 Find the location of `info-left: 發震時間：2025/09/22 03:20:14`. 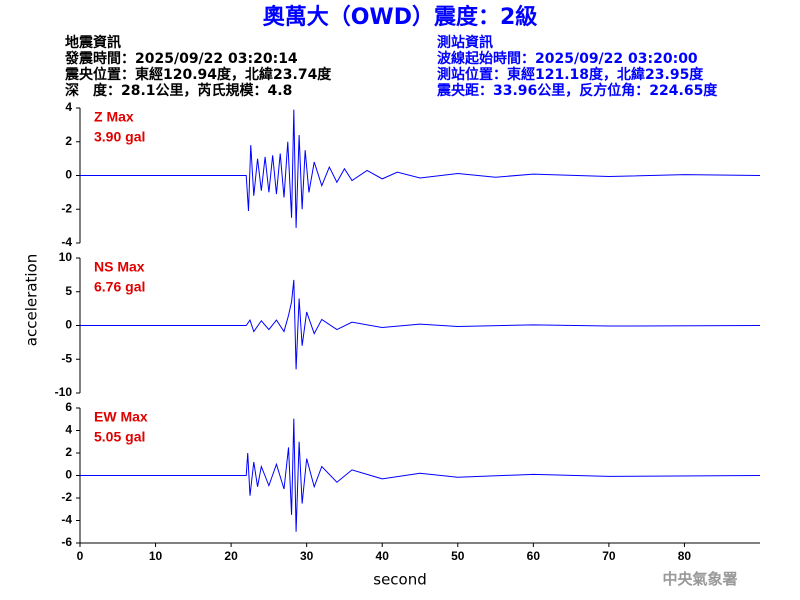

info-left: 發震時間：2025/09/22 03:20:14 is located at coordinates (181, 58).